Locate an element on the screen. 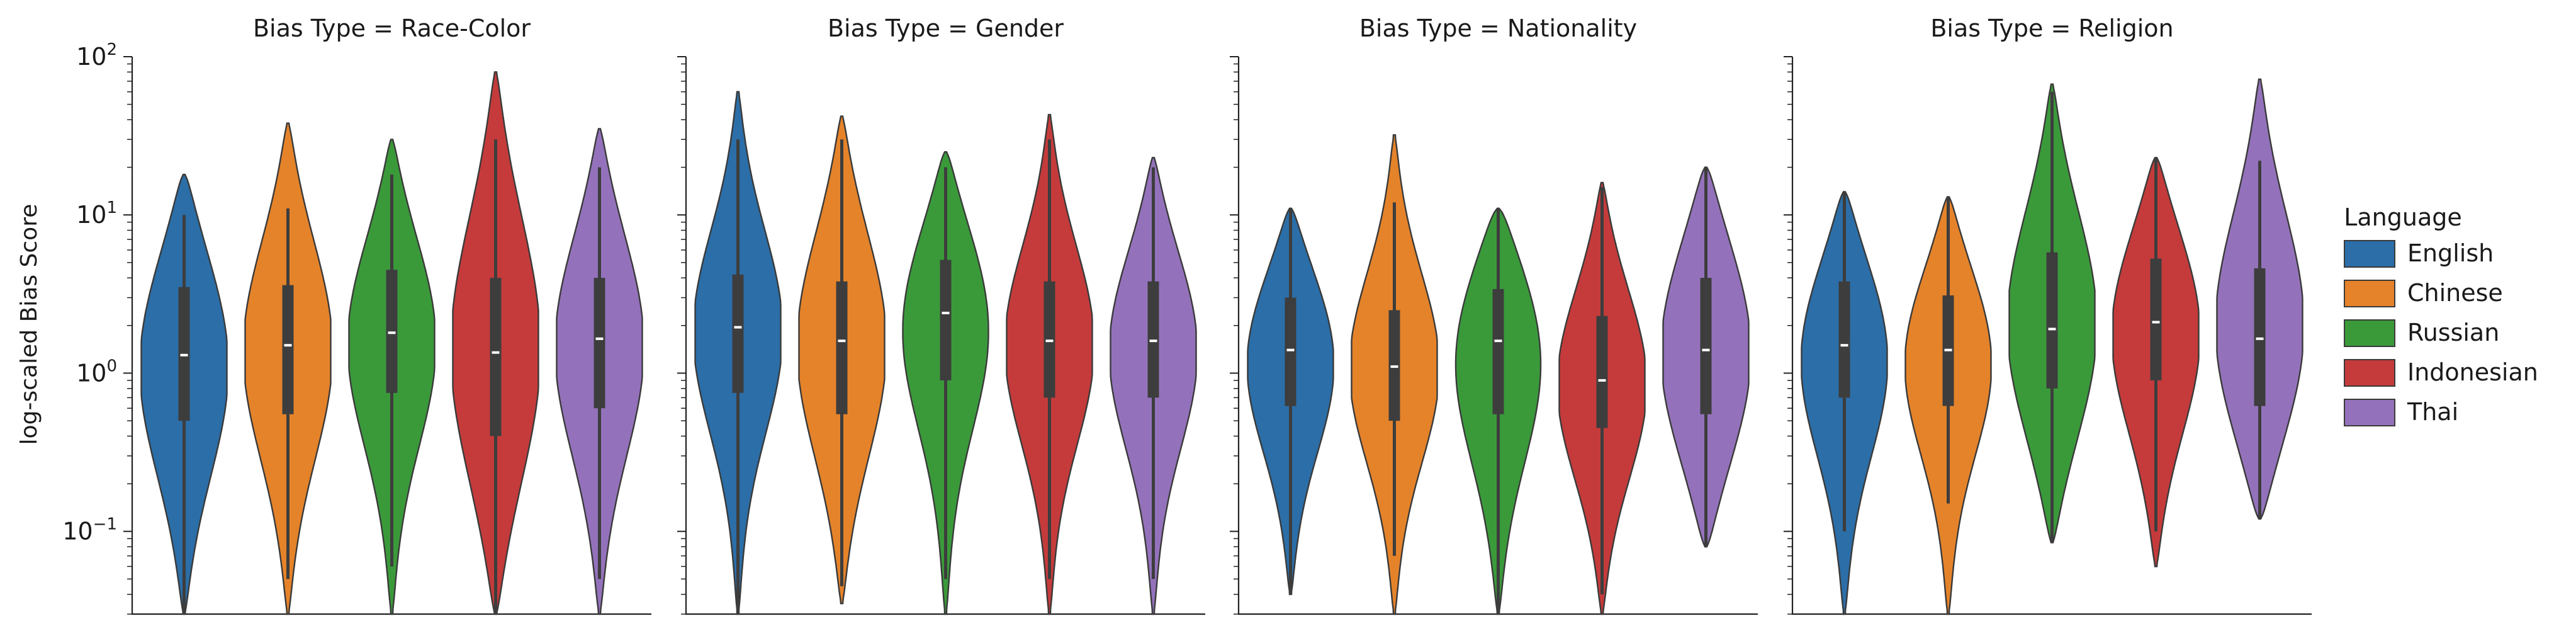 Image resolution: width=2576 pixels, height=633 pixels. legend-label: Russian is located at coordinates (2453, 332).